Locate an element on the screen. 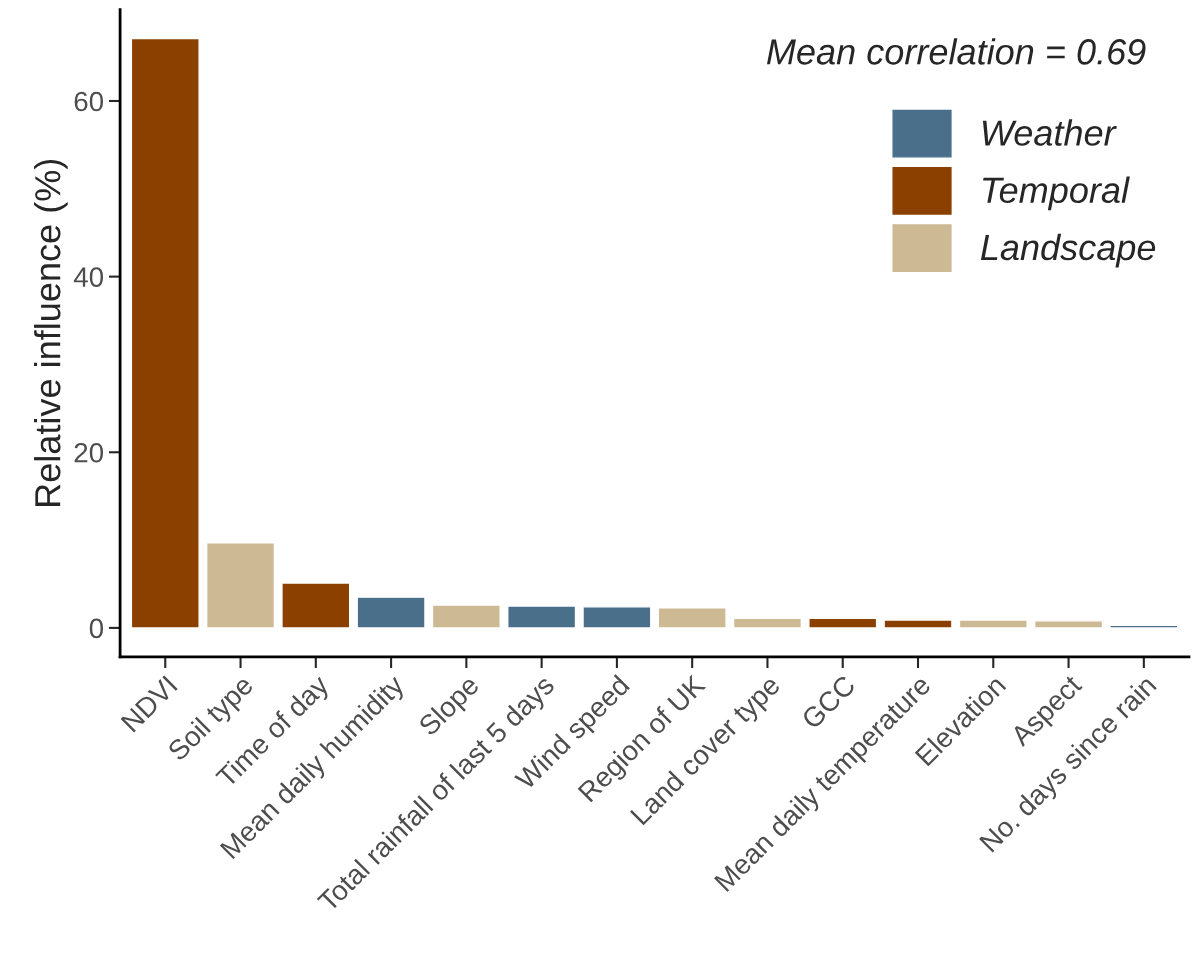  legend-label: Landscape is located at coordinates (1068, 250).